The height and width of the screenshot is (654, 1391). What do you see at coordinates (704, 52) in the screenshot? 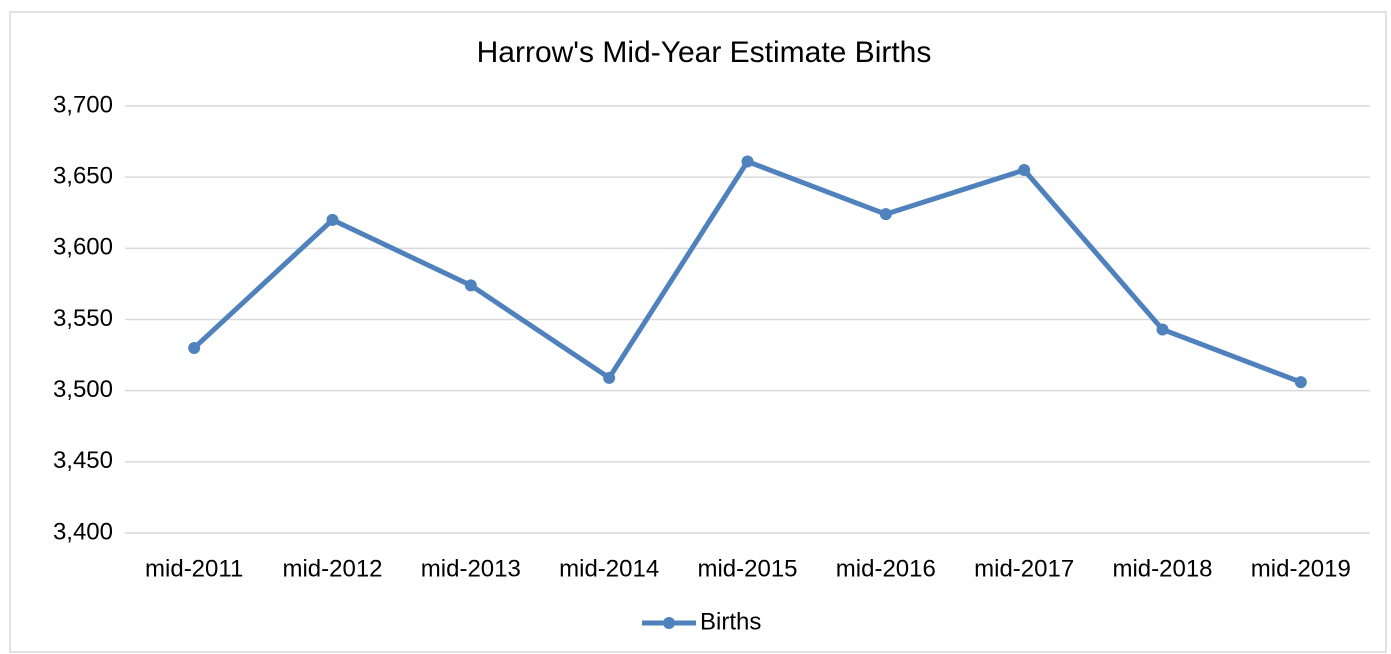
I see `chart-title: Harrow's Mid-Year Estimate Births` at bounding box center [704, 52].